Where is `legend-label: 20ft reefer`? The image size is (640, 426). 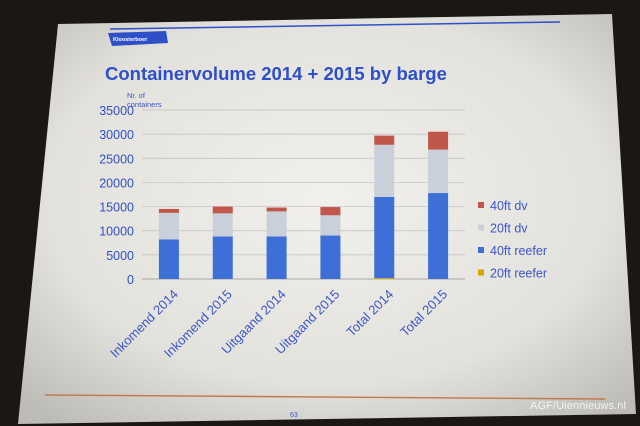
legend-label: 20ft reefer is located at coordinates (518, 274).